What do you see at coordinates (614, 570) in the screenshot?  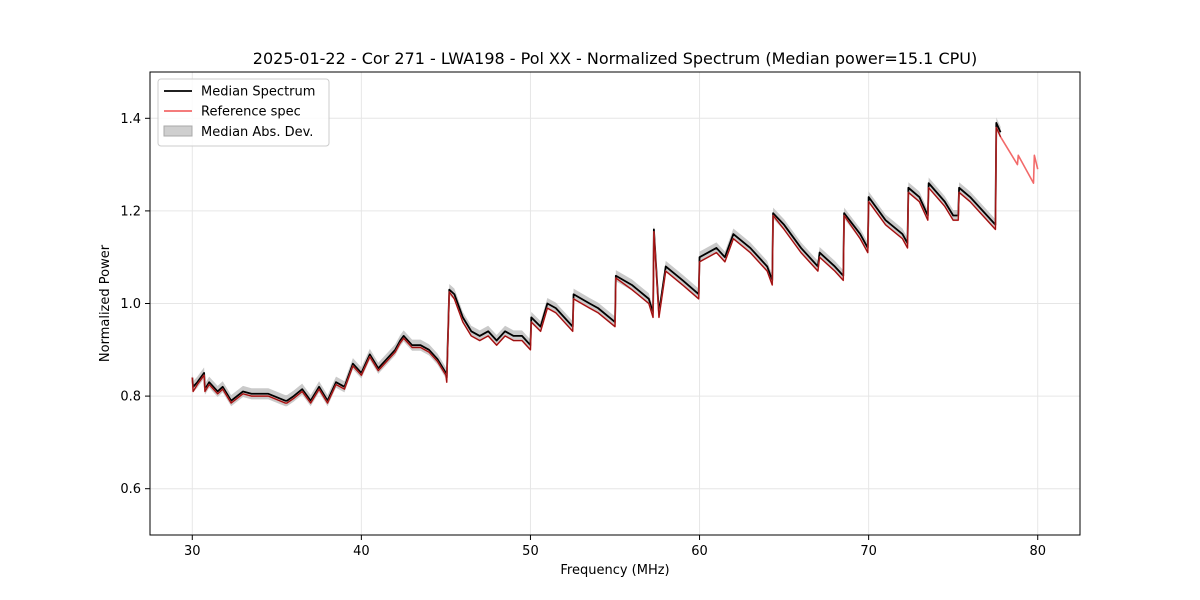 I see `x-axis-label: Frequency (MHz)` at bounding box center [614, 570].